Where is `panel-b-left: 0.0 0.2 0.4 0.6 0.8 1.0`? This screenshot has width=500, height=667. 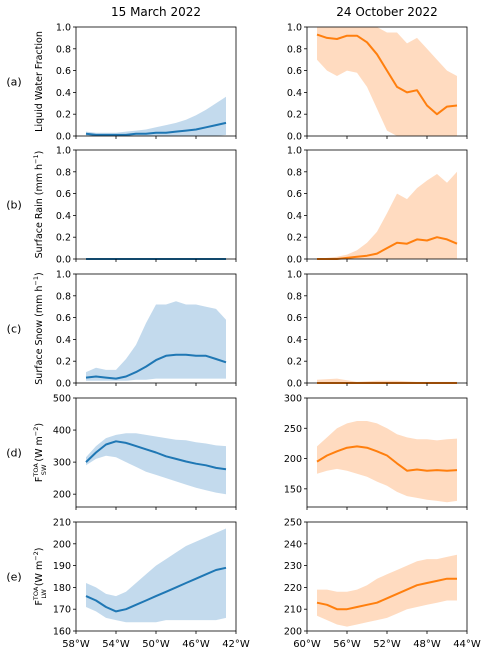
panel-b-left: 0.0 0.2 0.4 0.6 0.8 1.0 is located at coordinates (146, 206).